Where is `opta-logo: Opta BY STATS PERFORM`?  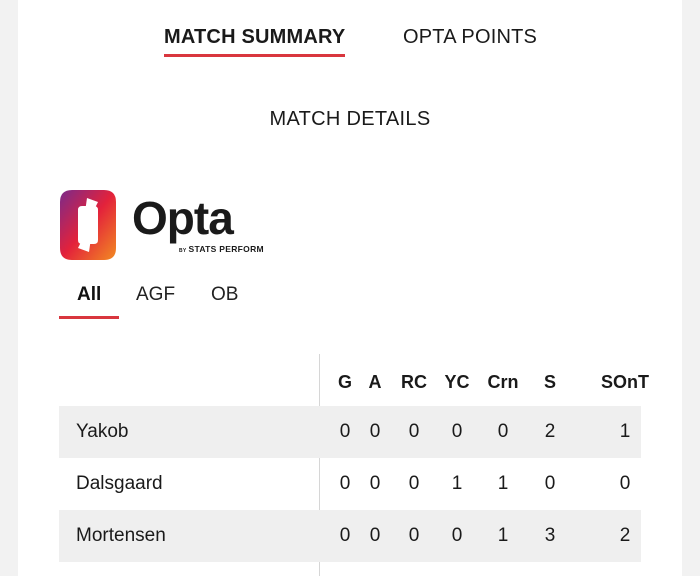 opta-logo: Opta BY STATS PERFORM is located at coordinates (168, 224).